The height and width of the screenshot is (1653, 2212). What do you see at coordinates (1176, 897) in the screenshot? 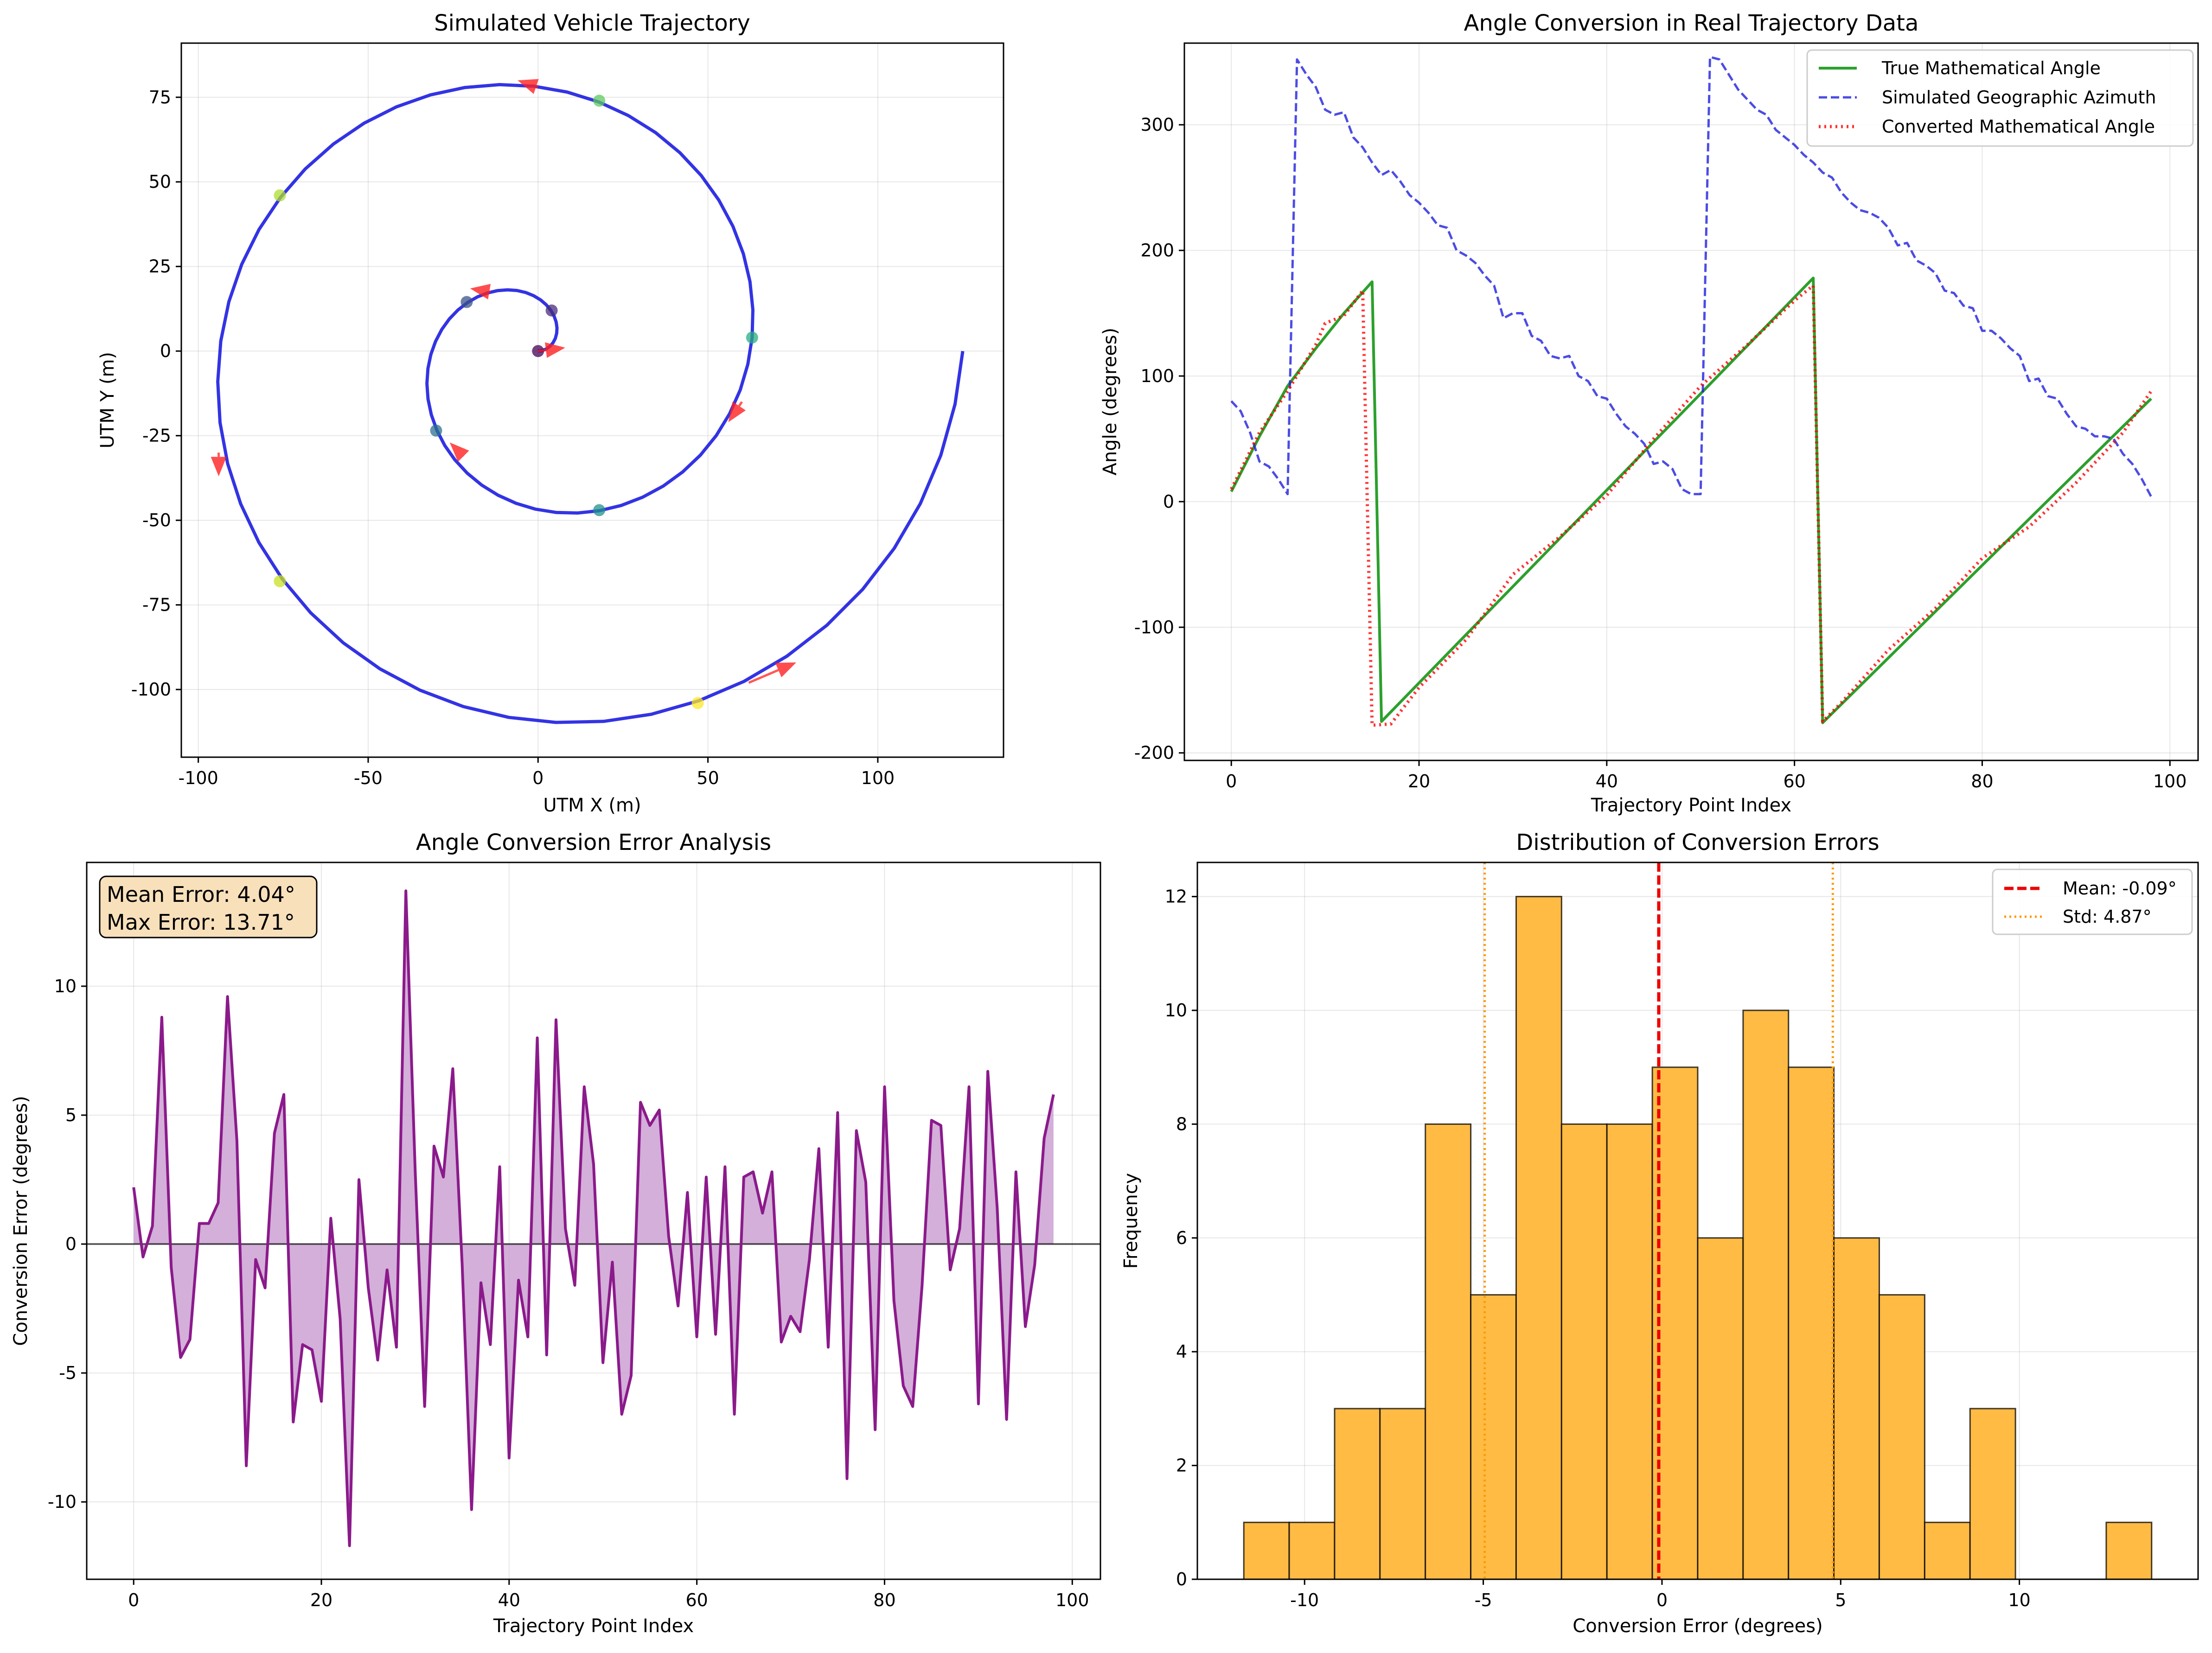
I see `histogram-ytick-label: 12` at bounding box center [1176, 897].